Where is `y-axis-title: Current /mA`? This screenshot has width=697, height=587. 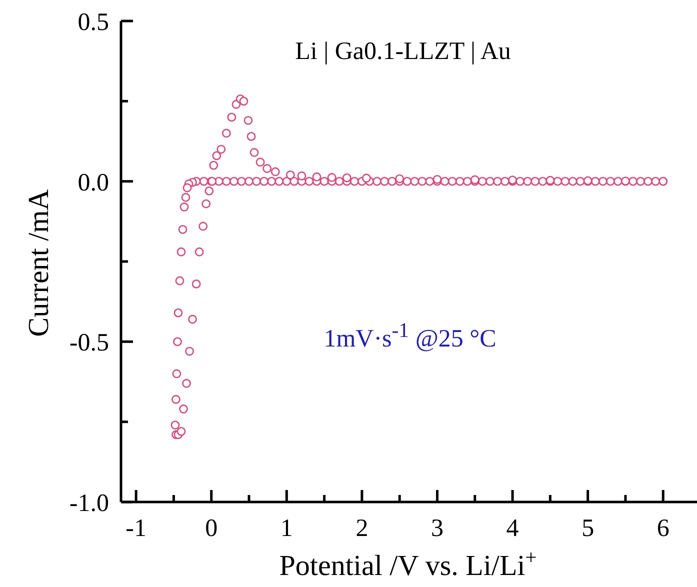 y-axis-title: Current /mA is located at coordinates (39, 263).